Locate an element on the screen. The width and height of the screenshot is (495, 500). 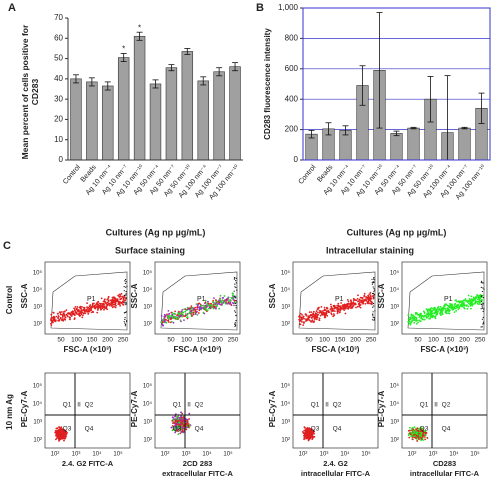
x-tick-label: 250 is located at coordinates (233, 340).